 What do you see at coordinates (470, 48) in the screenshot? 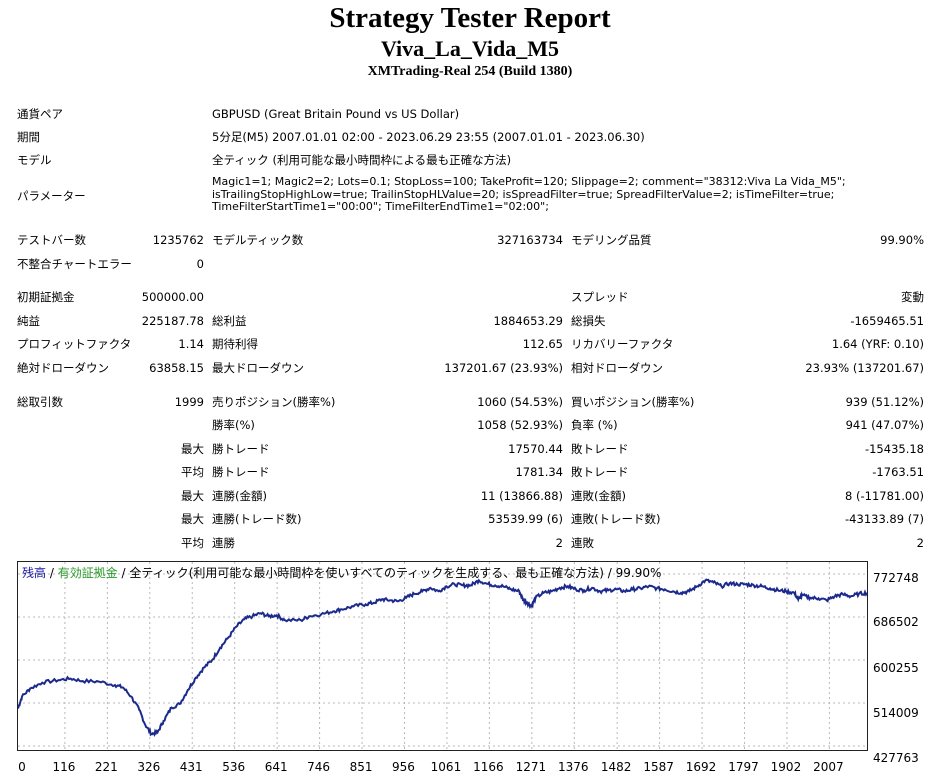
I see `report-subtitle: Viva_La_Vida_M5` at bounding box center [470, 48].